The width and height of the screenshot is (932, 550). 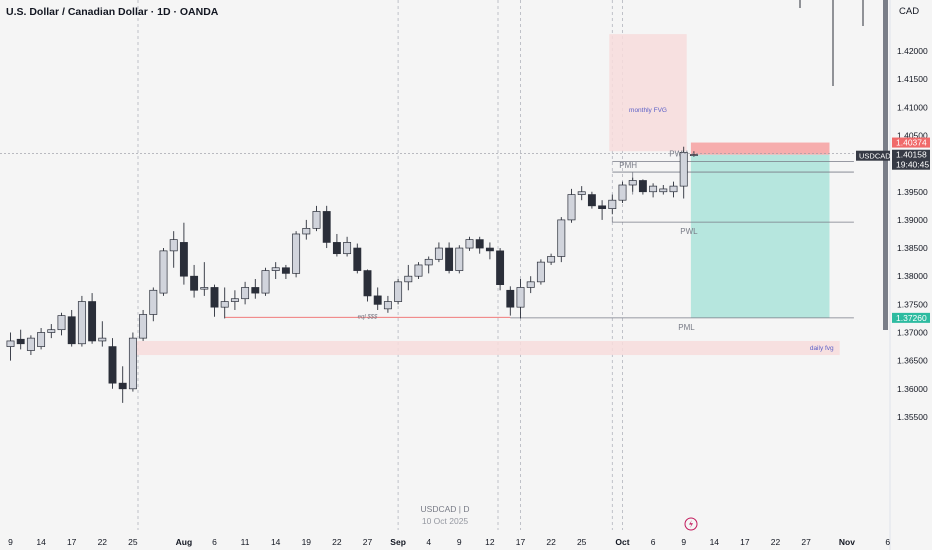 I want to click on x-tick-label: 25, so click(x=133, y=542).